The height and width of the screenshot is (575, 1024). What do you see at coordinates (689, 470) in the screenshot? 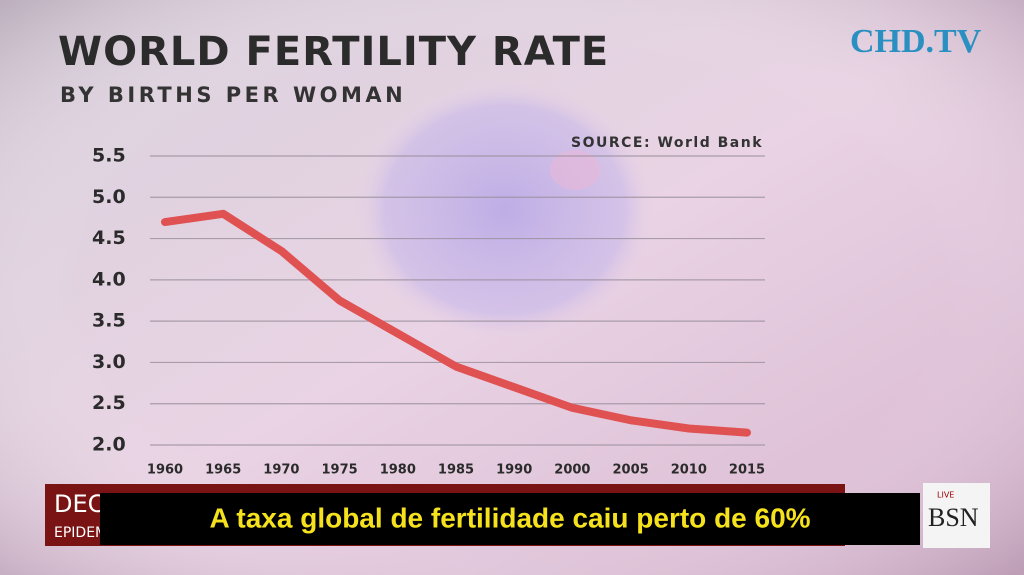
I see `x-tick-label: 2010` at bounding box center [689, 470].